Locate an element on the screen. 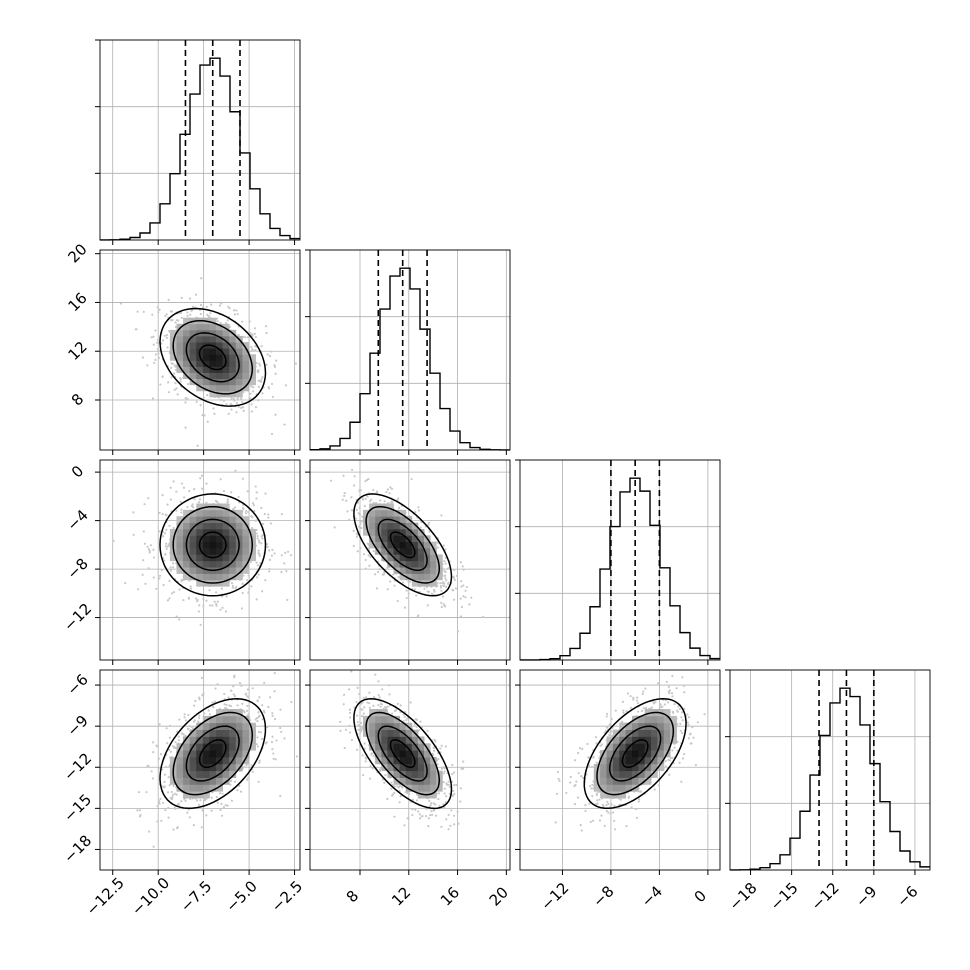 Image resolution: width=970 pixels, height=970 pixels. histogram-step is located at coordinates (830, 779).